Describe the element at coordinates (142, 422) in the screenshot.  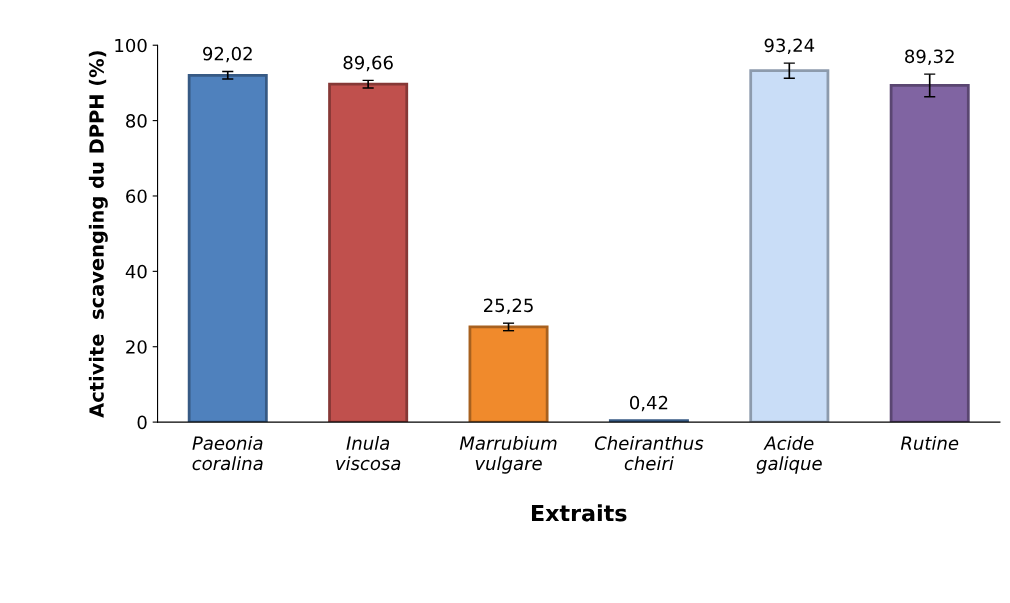
I see `y-tick-label: 0` at that location.